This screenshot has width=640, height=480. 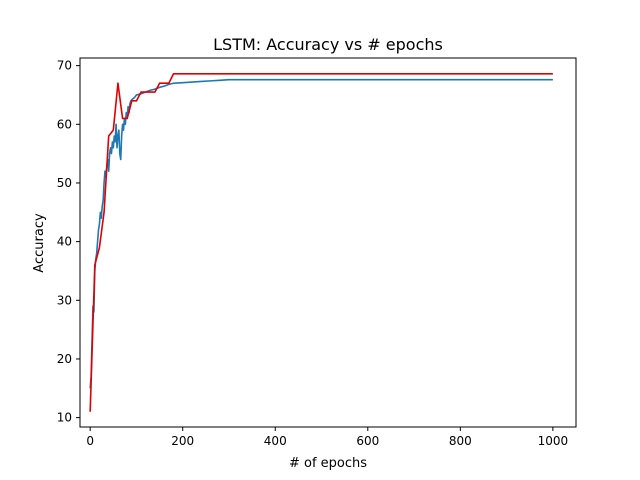 I want to click on x-tick-label: 600, so click(x=367, y=441).